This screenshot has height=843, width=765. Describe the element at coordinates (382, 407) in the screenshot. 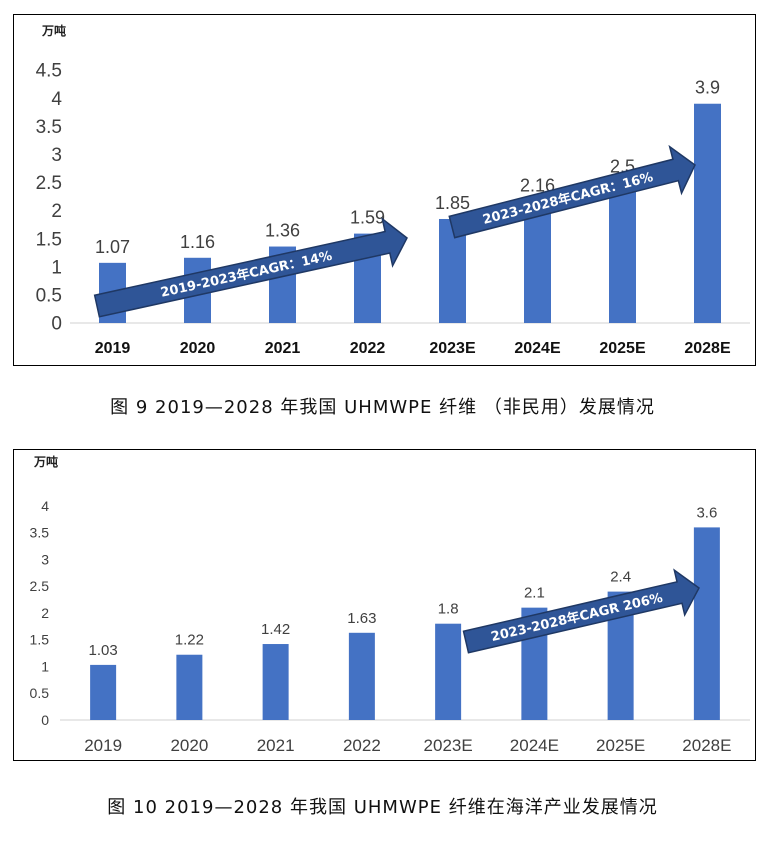

I see `figure-caption-9: 图 9 2019—2028 年我国 UHMWPE 纤维 （非民用）发展情况` at that location.